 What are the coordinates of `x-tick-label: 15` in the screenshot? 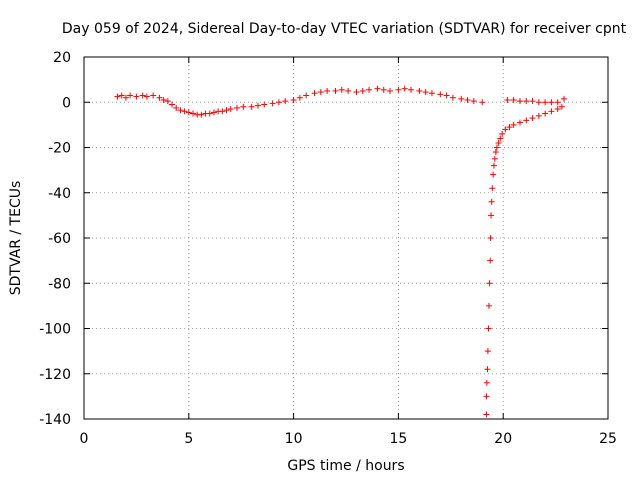 It's located at (398, 439).